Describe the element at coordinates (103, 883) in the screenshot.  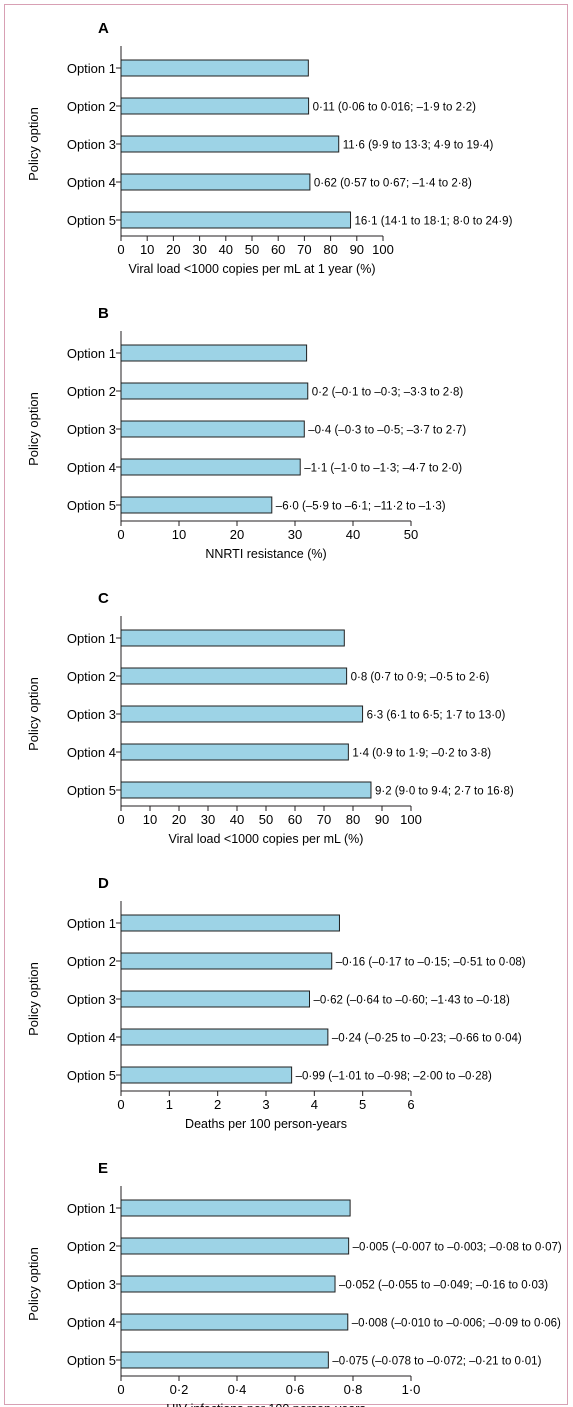
I see `panel-d-letter: D` at that location.